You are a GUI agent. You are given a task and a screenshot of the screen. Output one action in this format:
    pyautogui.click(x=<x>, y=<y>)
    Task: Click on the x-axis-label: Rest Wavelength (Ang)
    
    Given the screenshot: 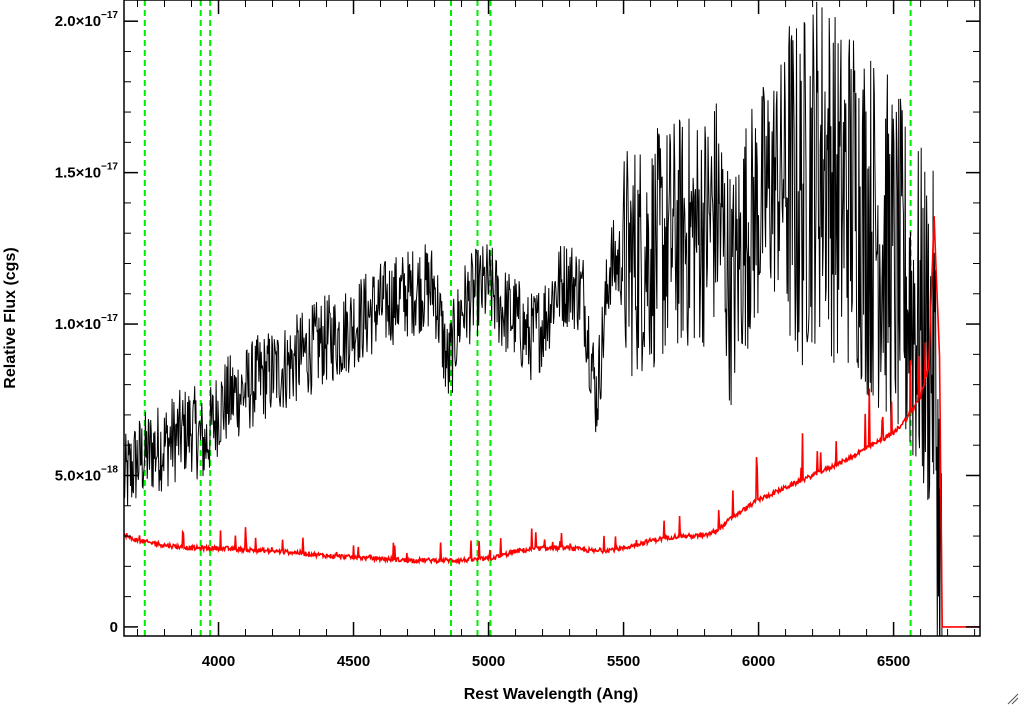 What is the action you would take?
    pyautogui.click(x=551, y=694)
    